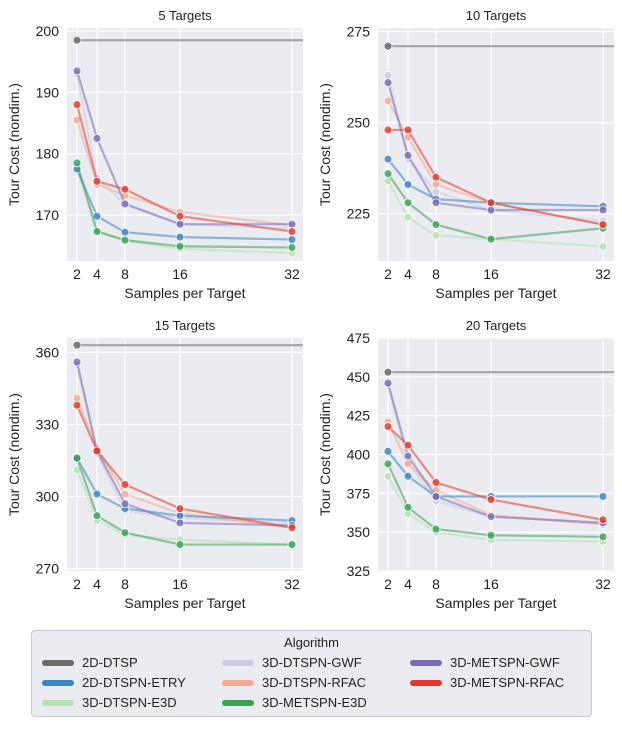 The image size is (622, 730). What do you see at coordinates (314, 702) in the screenshot?
I see `legend-label: 3D-METSPN-E3D` at bounding box center [314, 702].